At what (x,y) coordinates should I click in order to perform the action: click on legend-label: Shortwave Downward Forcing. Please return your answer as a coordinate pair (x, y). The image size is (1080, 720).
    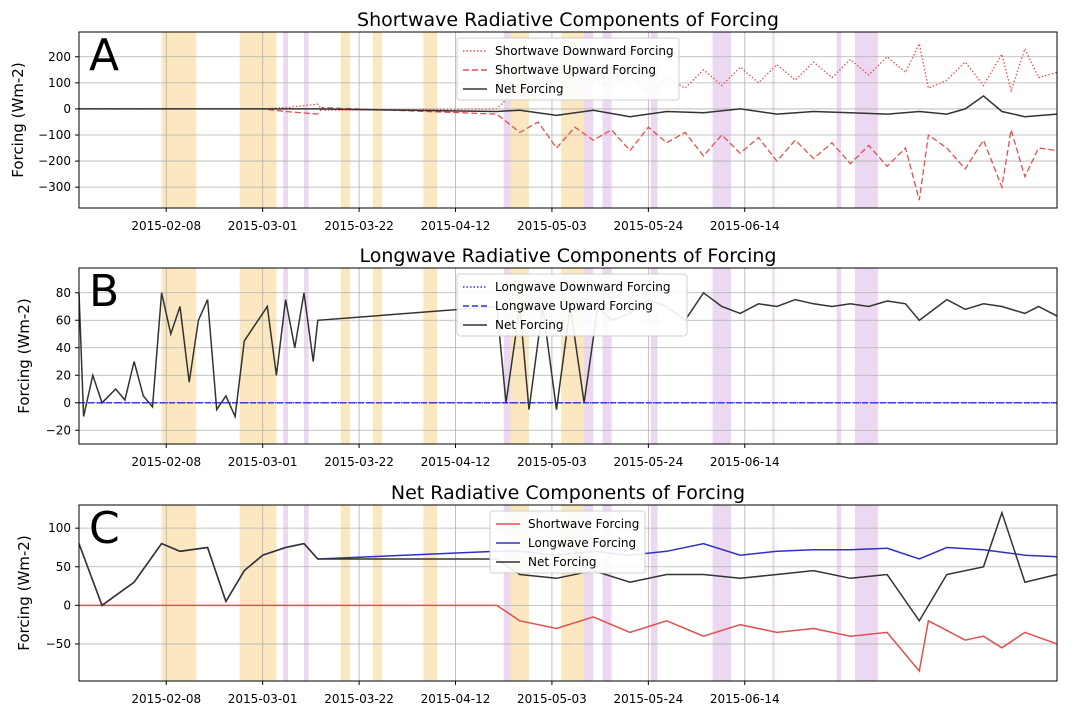
    Looking at the image, I should click on (584, 51).